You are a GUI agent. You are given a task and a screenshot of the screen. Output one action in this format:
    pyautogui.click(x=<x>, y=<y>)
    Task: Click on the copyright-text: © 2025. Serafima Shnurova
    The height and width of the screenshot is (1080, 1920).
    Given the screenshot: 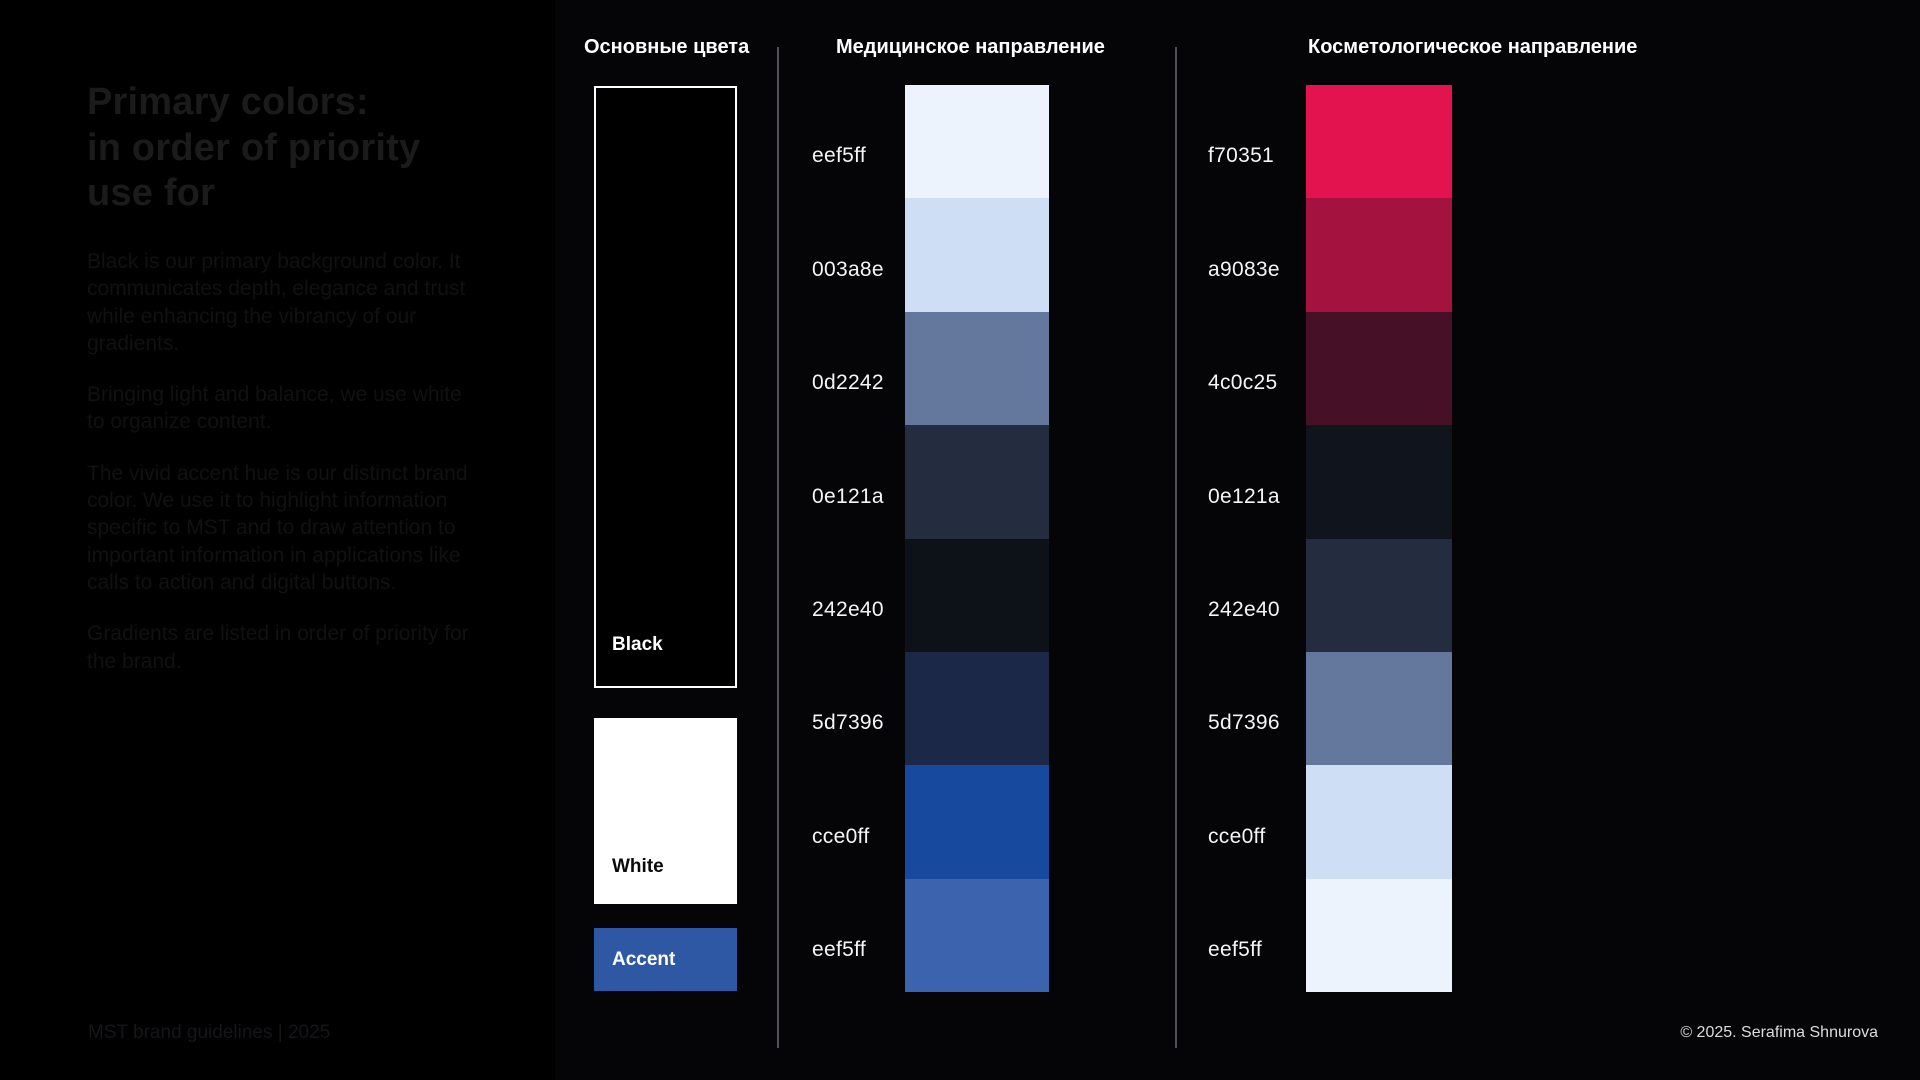 What is the action you would take?
    pyautogui.click(x=1779, y=1032)
    